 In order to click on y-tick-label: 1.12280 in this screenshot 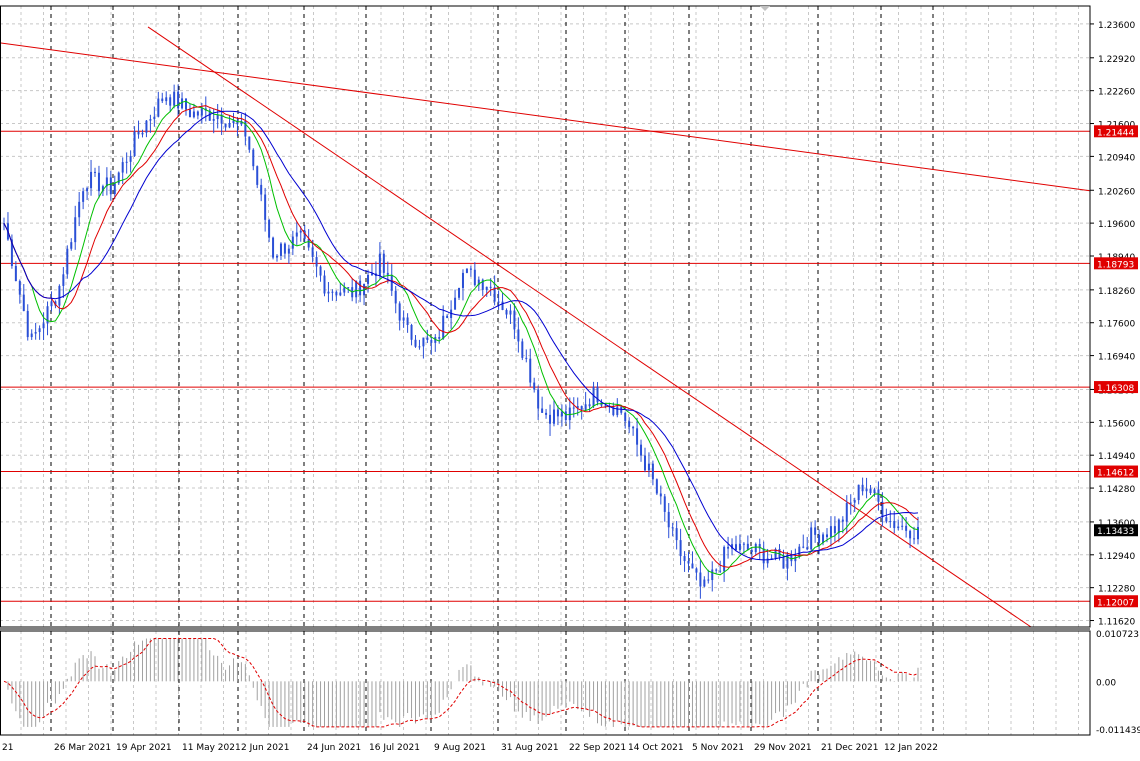, I will do `click(1116, 590)`.